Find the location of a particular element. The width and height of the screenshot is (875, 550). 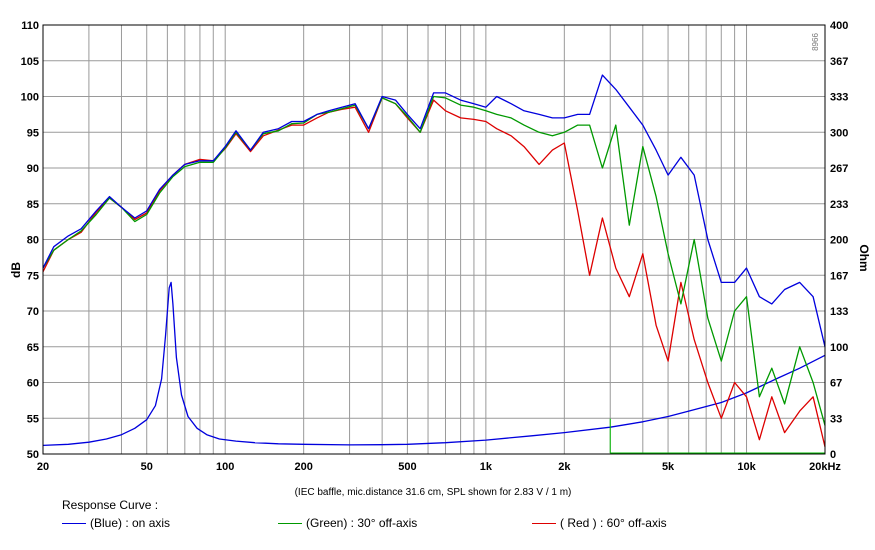

legend-swatch-blue is located at coordinates (74, 523).